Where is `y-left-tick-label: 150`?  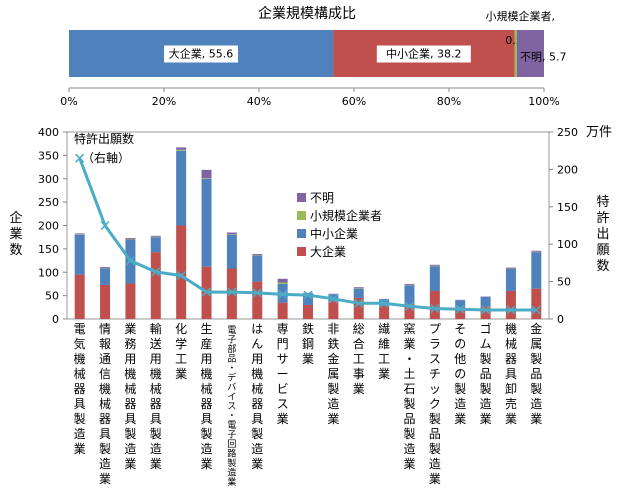
y-left-tick-label: 150 is located at coordinates (48, 249).